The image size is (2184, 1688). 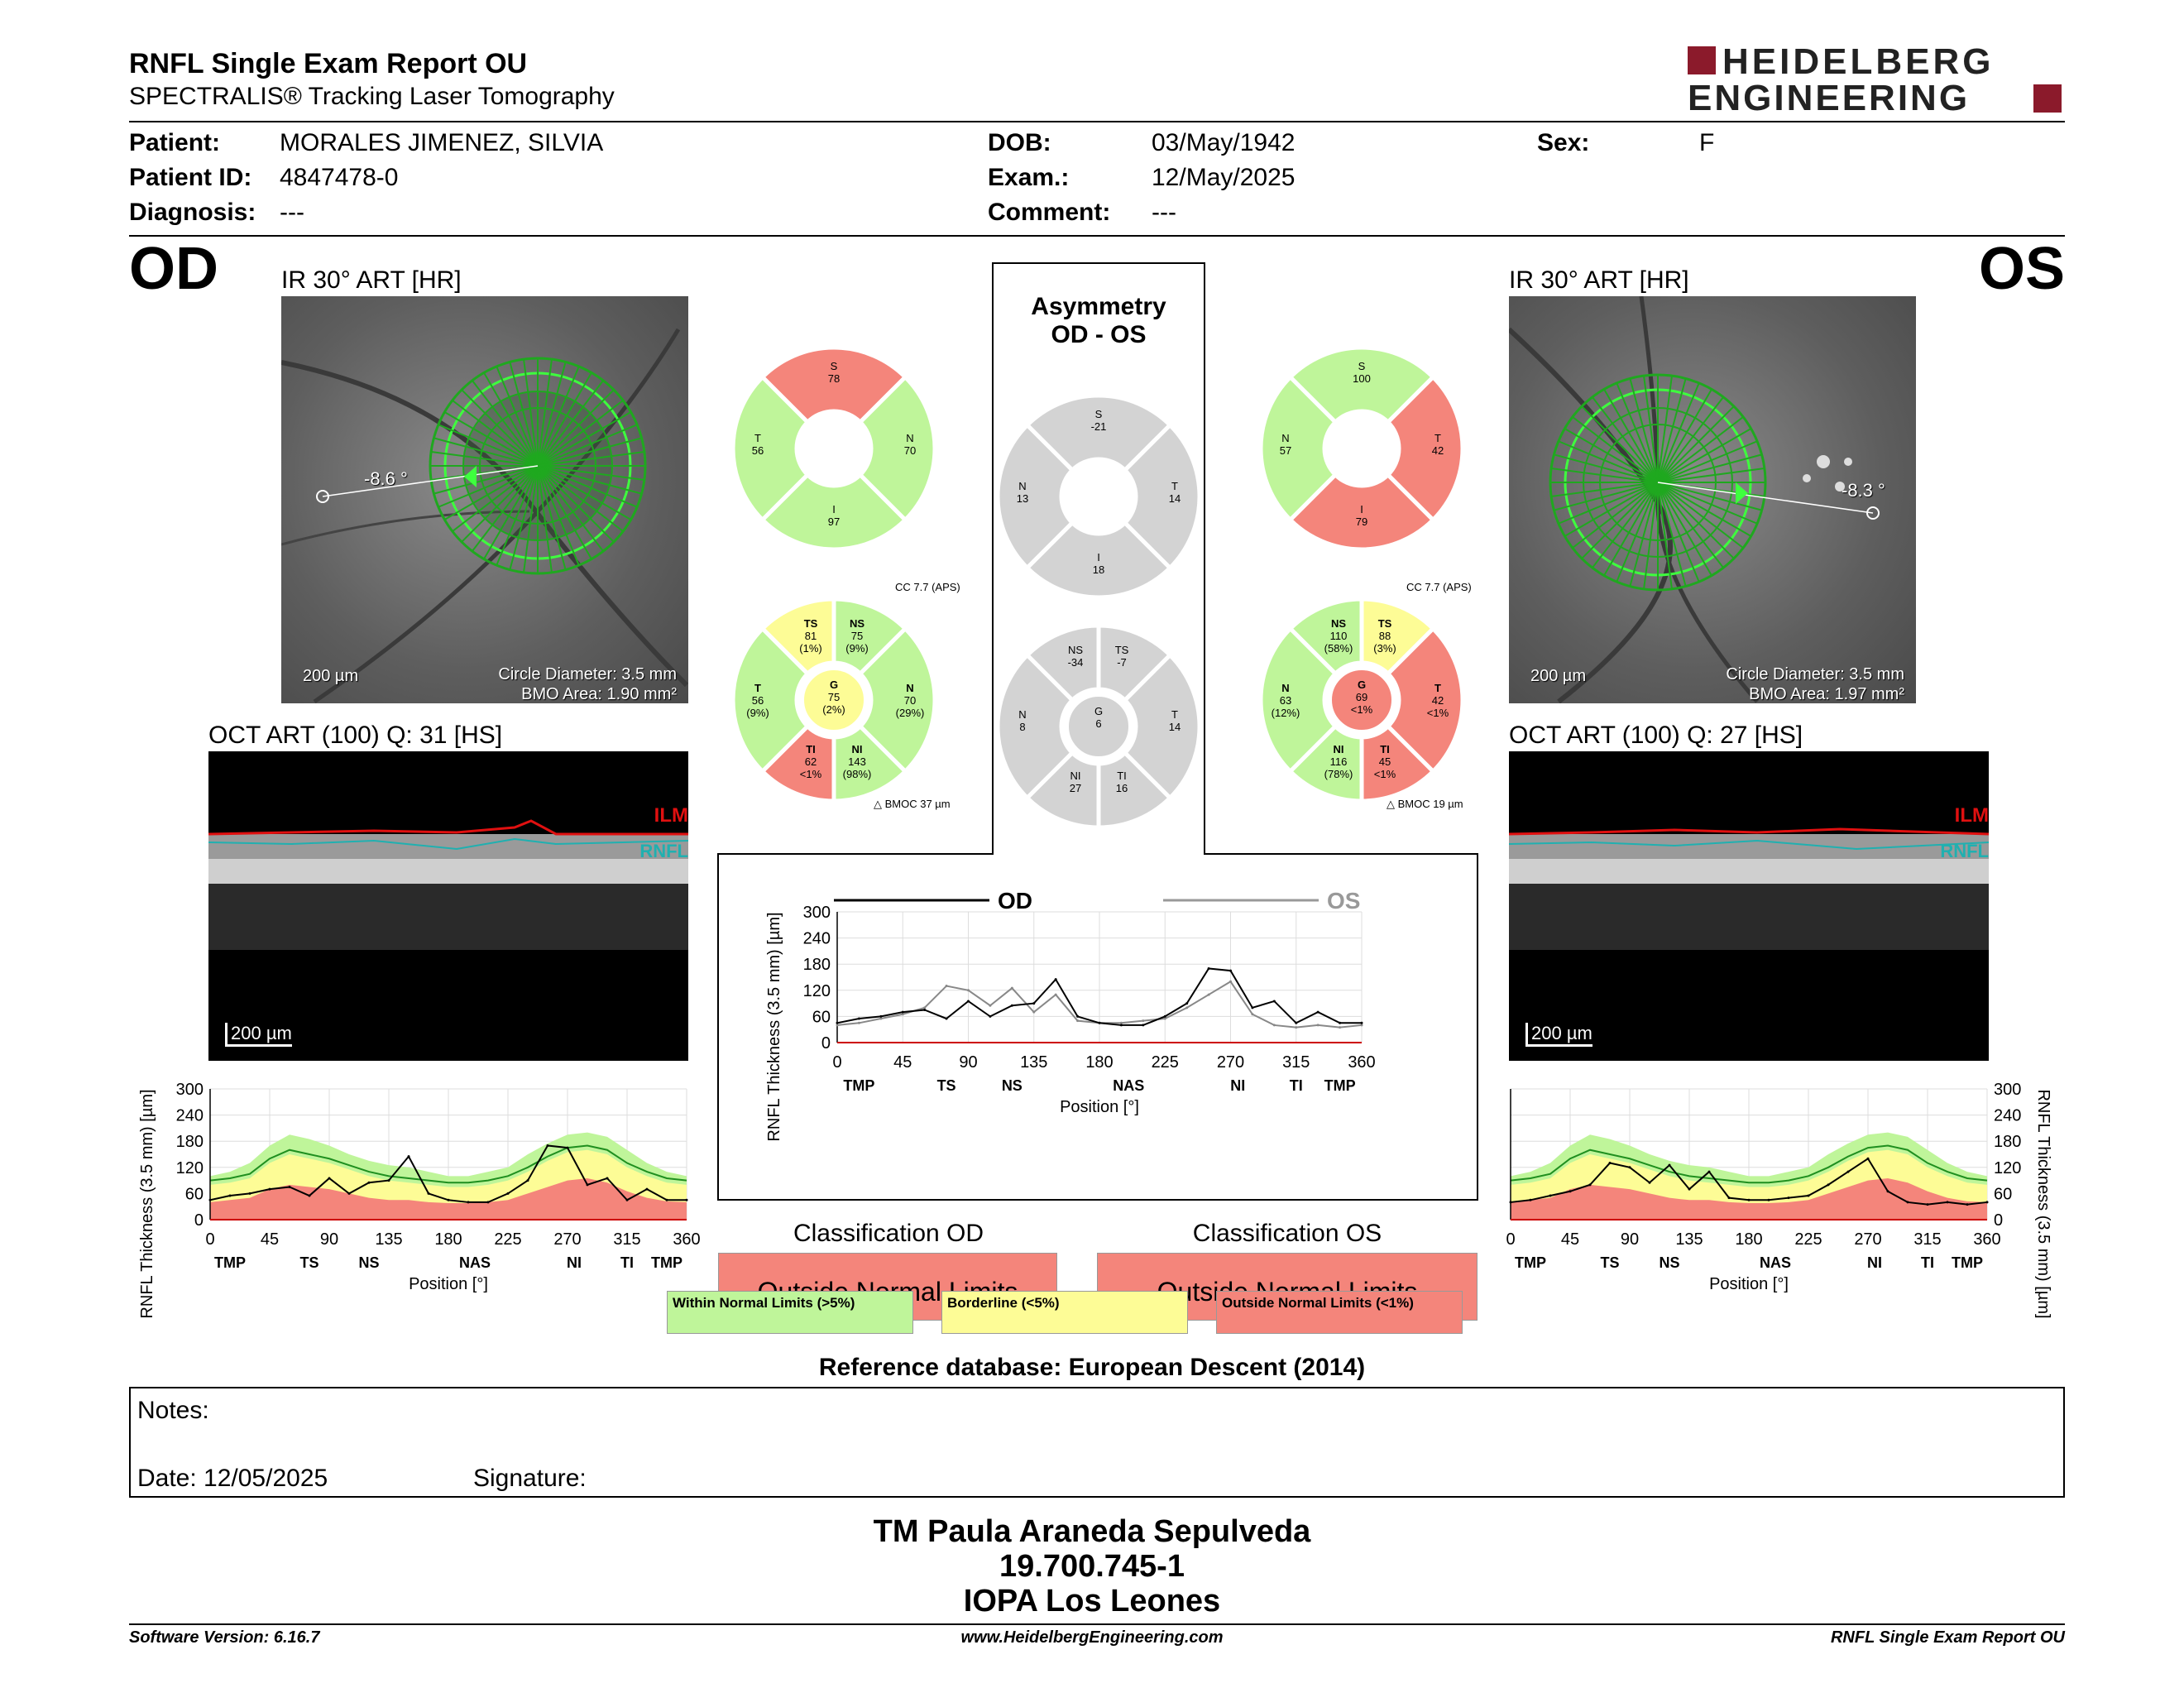 I want to click on od-ir-title: IR 30° ART [HR], so click(x=371, y=280).